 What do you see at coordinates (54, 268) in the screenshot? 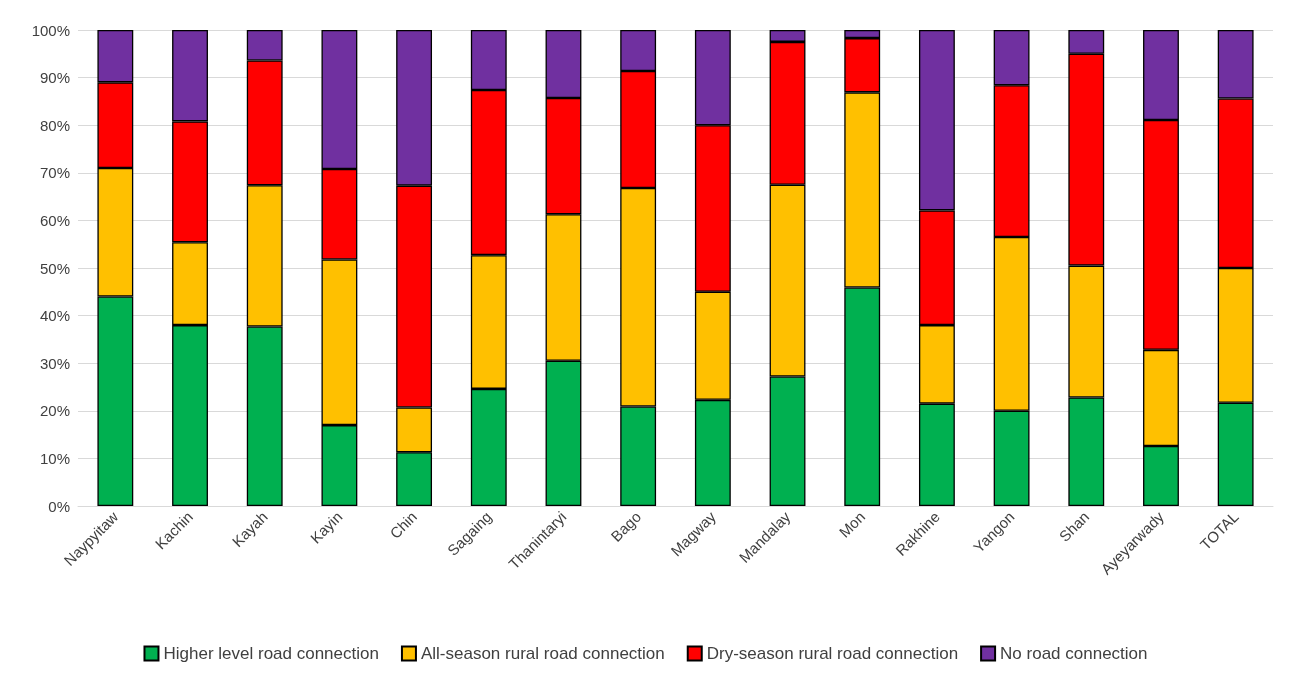
I see `y-tick-label: 50%` at bounding box center [54, 268].